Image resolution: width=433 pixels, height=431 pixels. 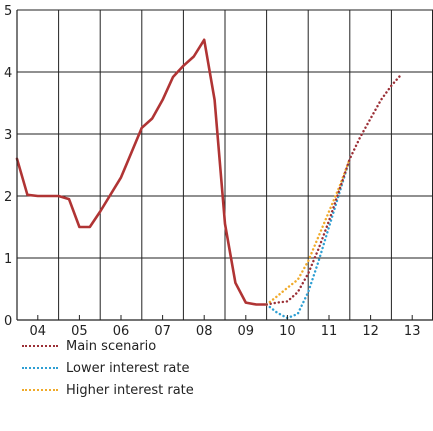 I want to click on legend-label-main: Main scenario, so click(x=111, y=346).